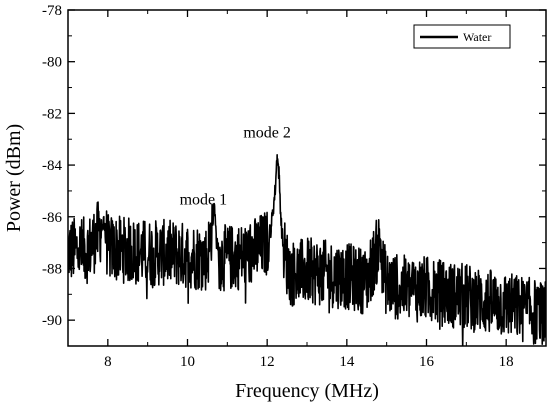 The width and height of the screenshot is (550, 405). What do you see at coordinates (427, 362) in the screenshot?
I see `x-tick-label: 16` at bounding box center [427, 362].